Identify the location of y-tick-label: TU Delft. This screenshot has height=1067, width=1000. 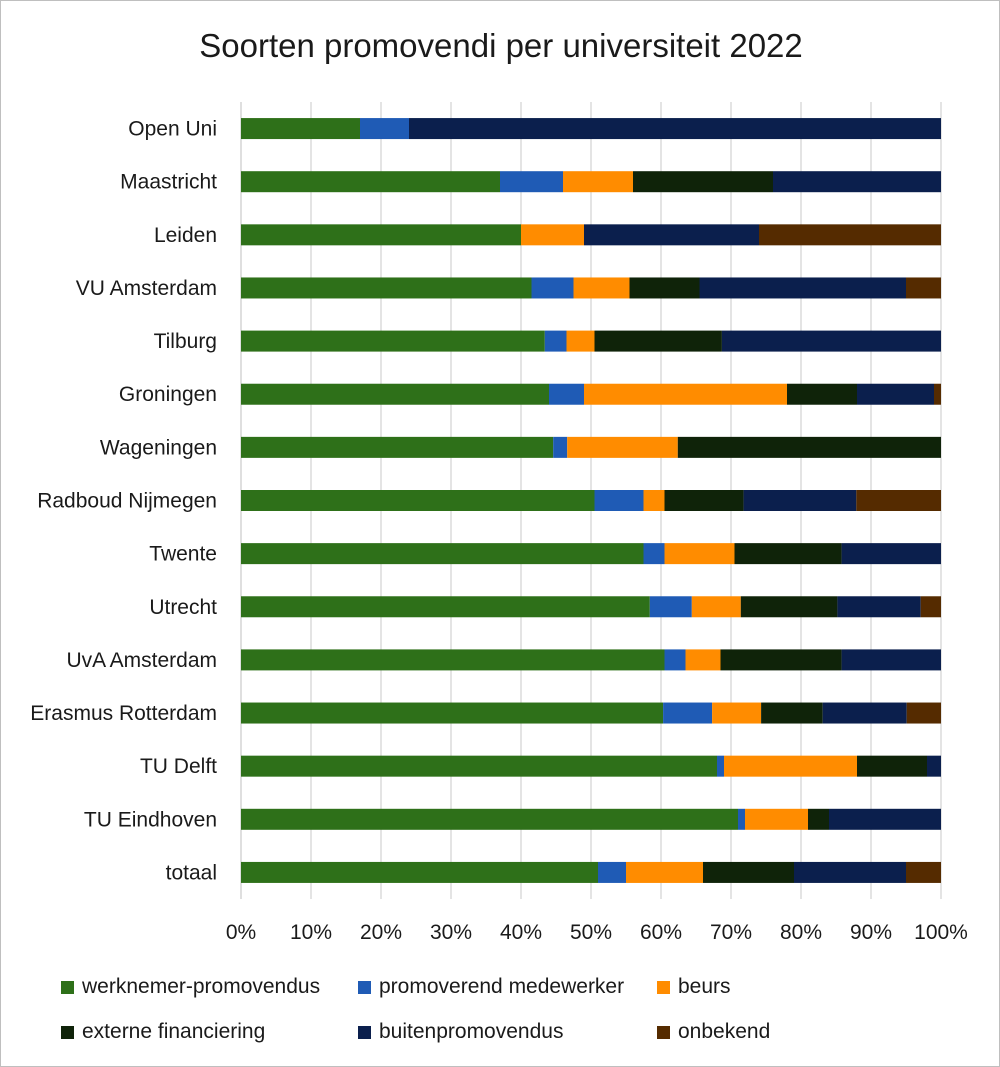
(178, 766).